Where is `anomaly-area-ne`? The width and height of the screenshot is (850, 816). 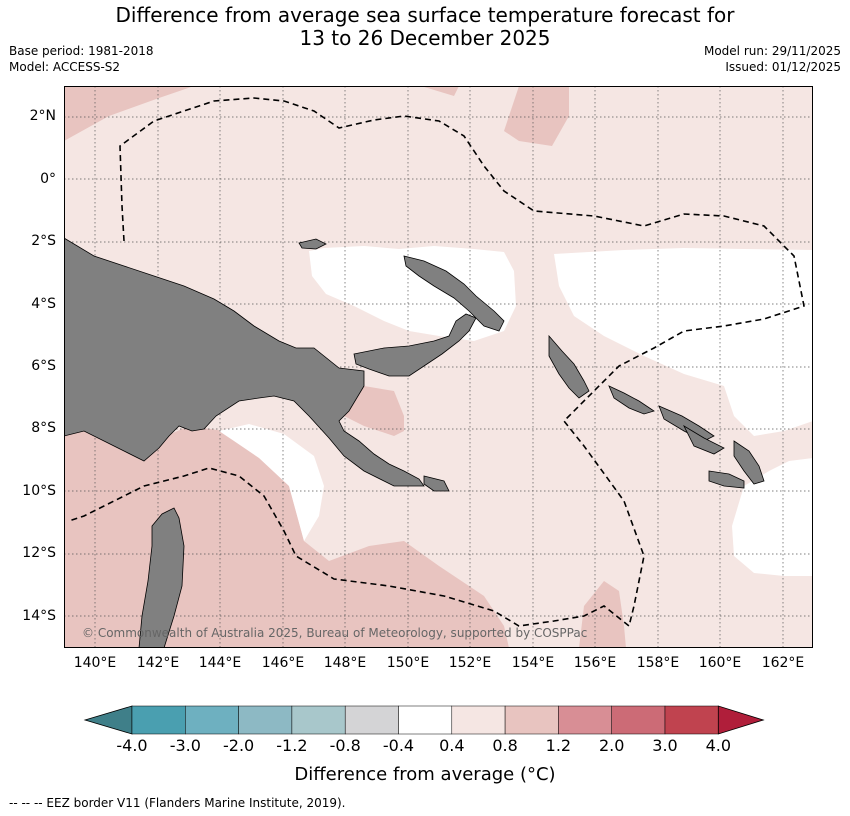 anomaly-area-ne is located at coordinates (536, 116).